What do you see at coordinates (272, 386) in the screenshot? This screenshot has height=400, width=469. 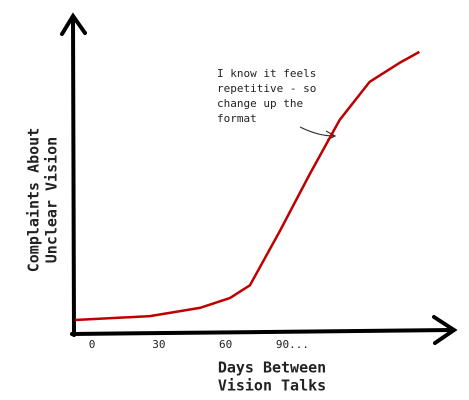 I see `x-axis-label: Vision Talks` at bounding box center [272, 386].